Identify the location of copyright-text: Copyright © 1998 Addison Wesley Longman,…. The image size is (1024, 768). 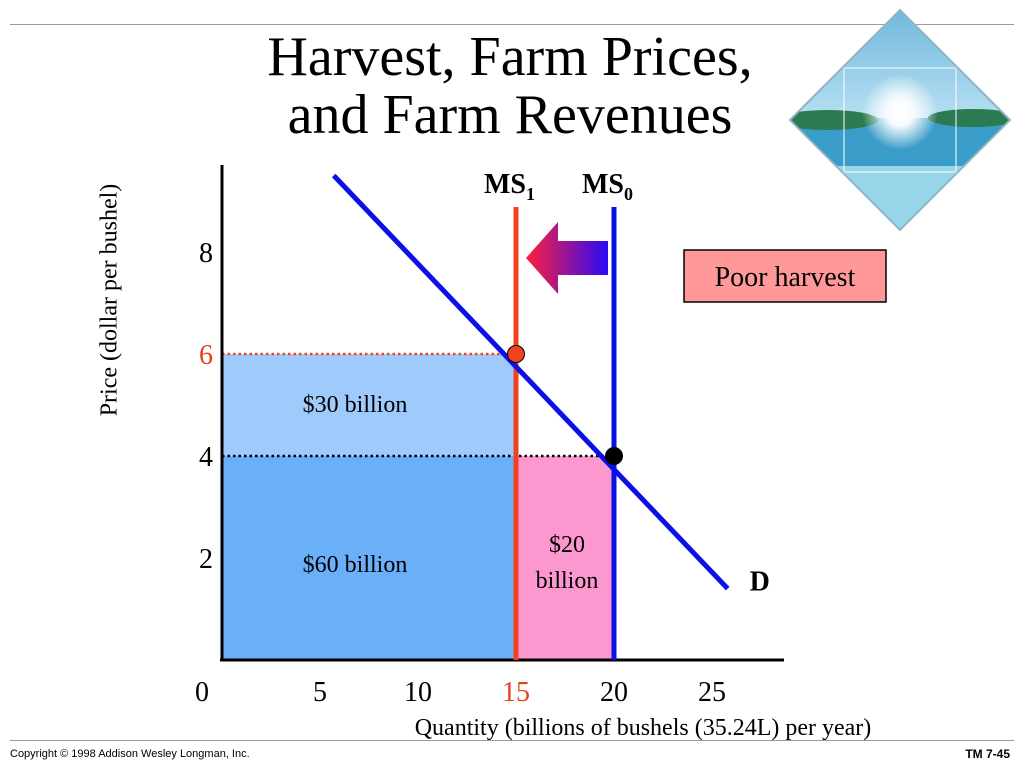
(130, 754).